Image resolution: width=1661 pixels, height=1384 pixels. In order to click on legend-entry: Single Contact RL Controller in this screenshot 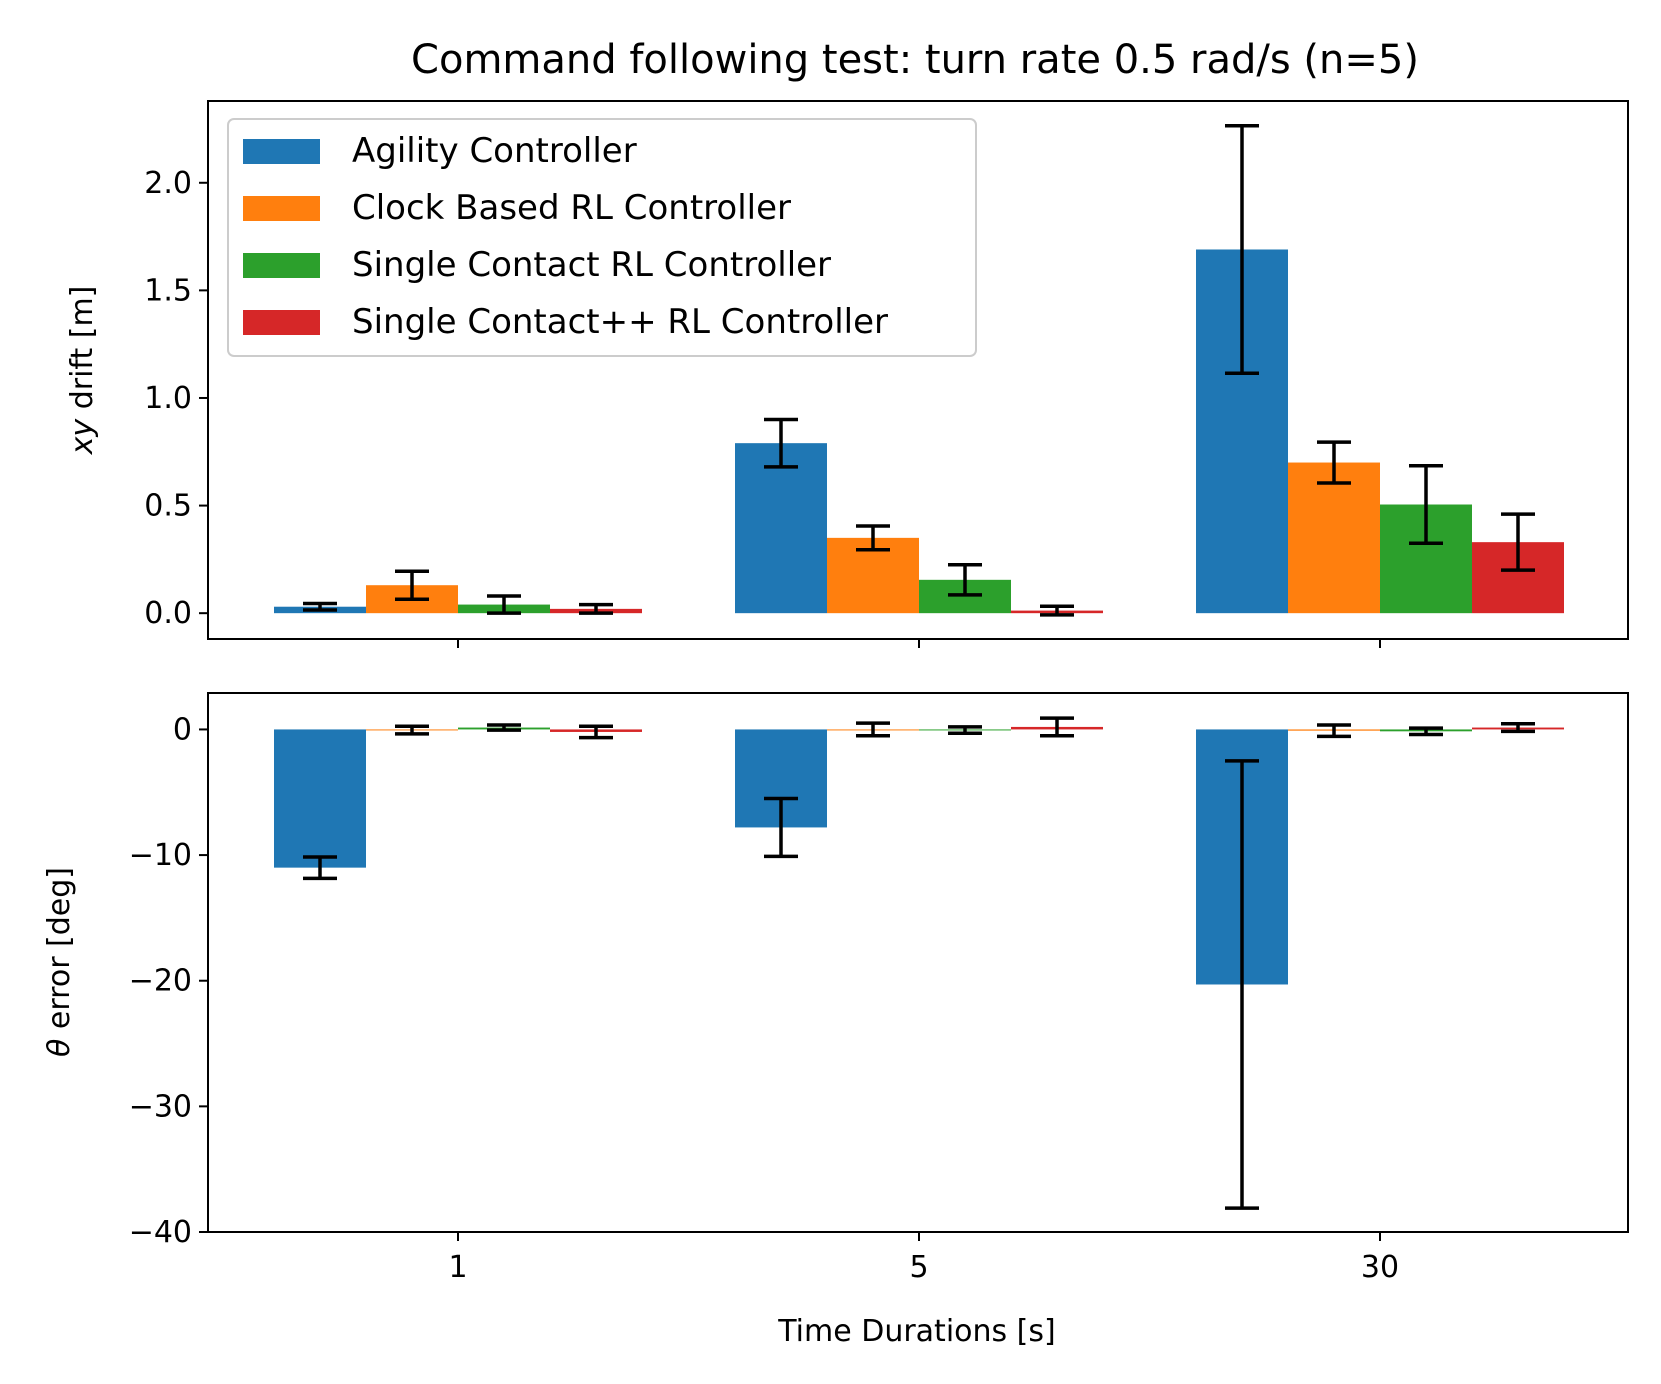, I will do `click(537, 265)`.